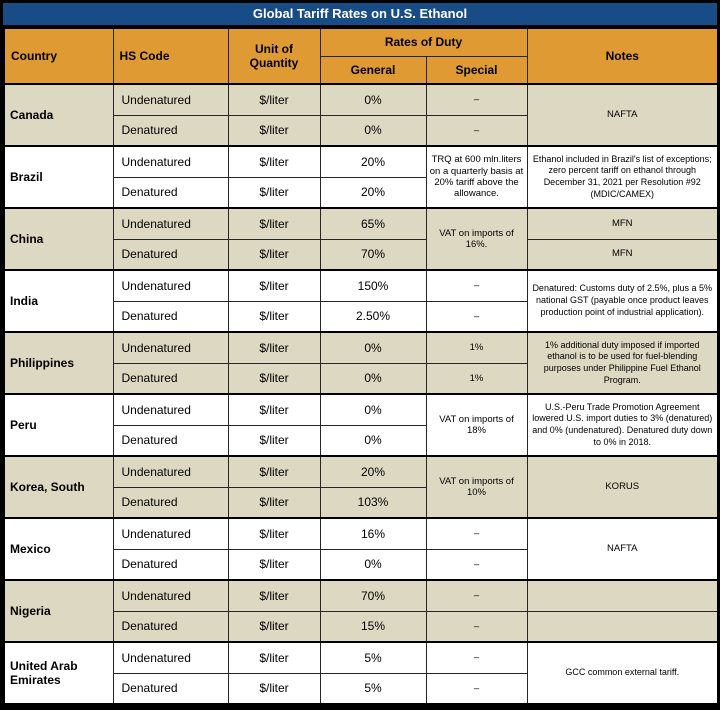  What do you see at coordinates (360, 14) in the screenshot?
I see `table-title: Global Tariff Rates on U.S. Ethanol` at bounding box center [360, 14].